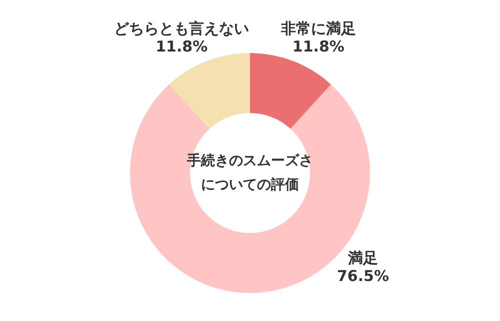 The height and width of the screenshot is (321, 500). Describe the element at coordinates (250, 173) in the screenshot. I see `text: 手続きのスムーズさについての評価` at that location.